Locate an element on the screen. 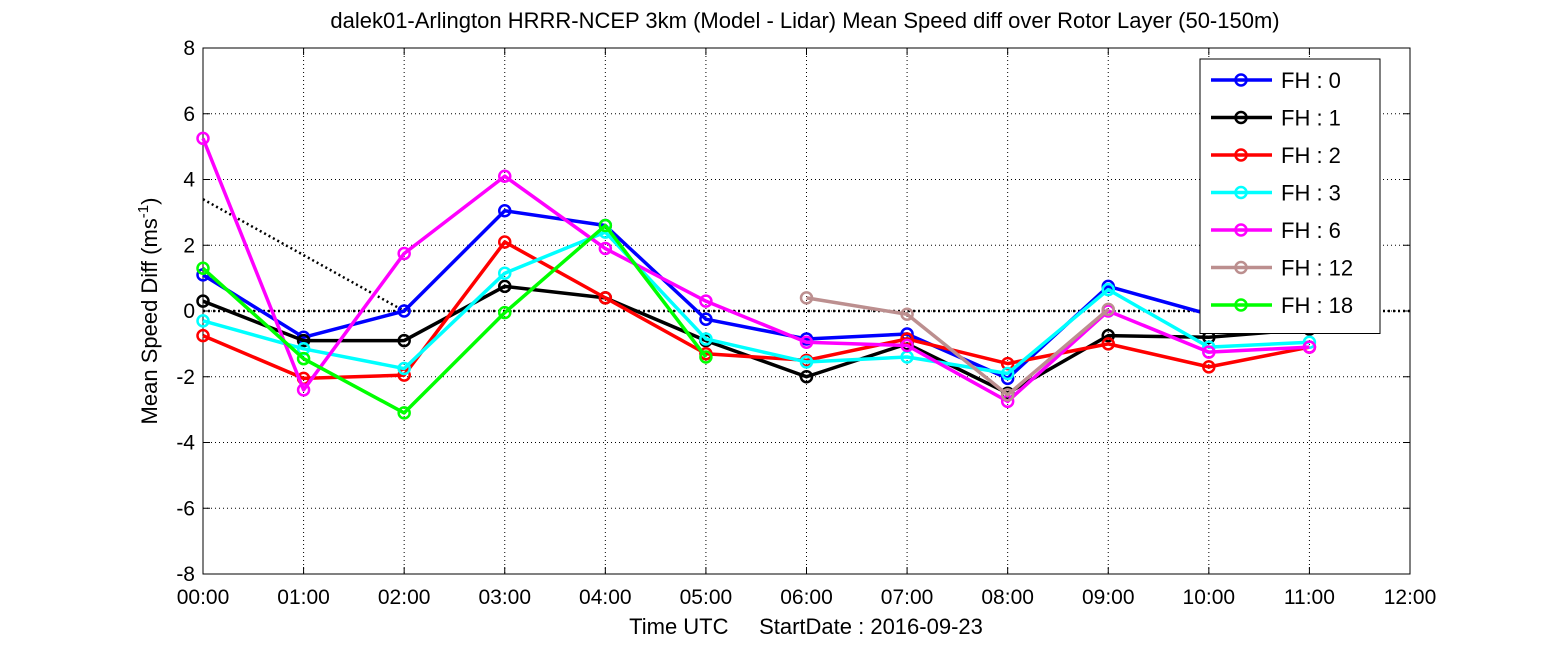 The height and width of the screenshot is (656, 1559). y-axis-label-sup: -1 is located at coordinates (143, 211).